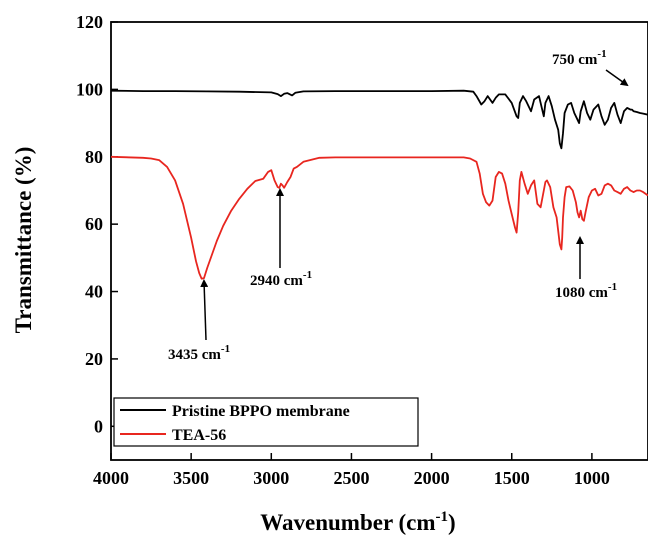 The height and width of the screenshot is (541, 648). I want to click on annotation-2940: 2940 cm-1, so click(281, 238).